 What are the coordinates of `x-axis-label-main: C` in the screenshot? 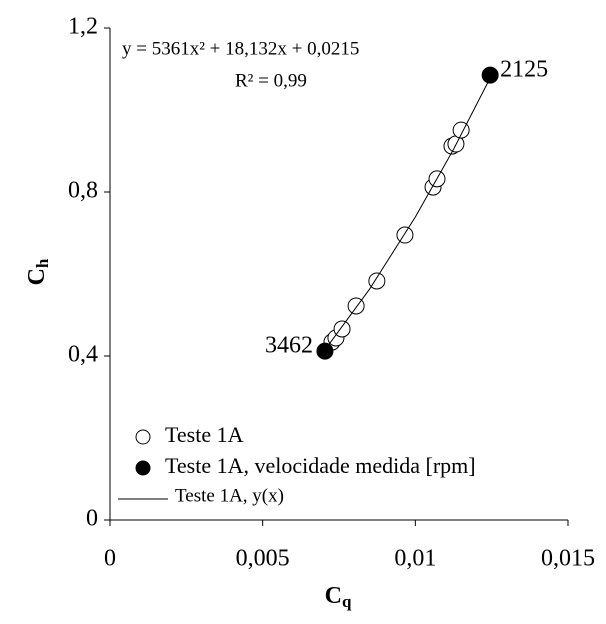 It's located at (333, 596).